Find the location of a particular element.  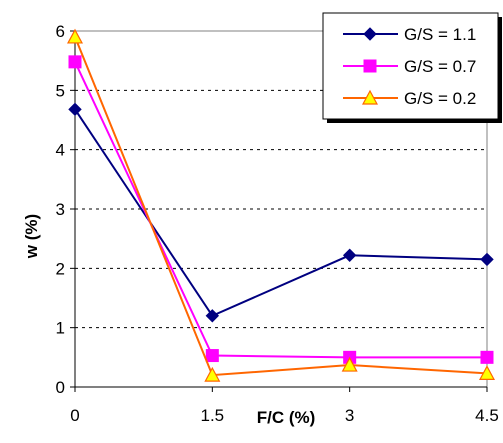

legend-item: G/S = 0.7 is located at coordinates (409, 66).